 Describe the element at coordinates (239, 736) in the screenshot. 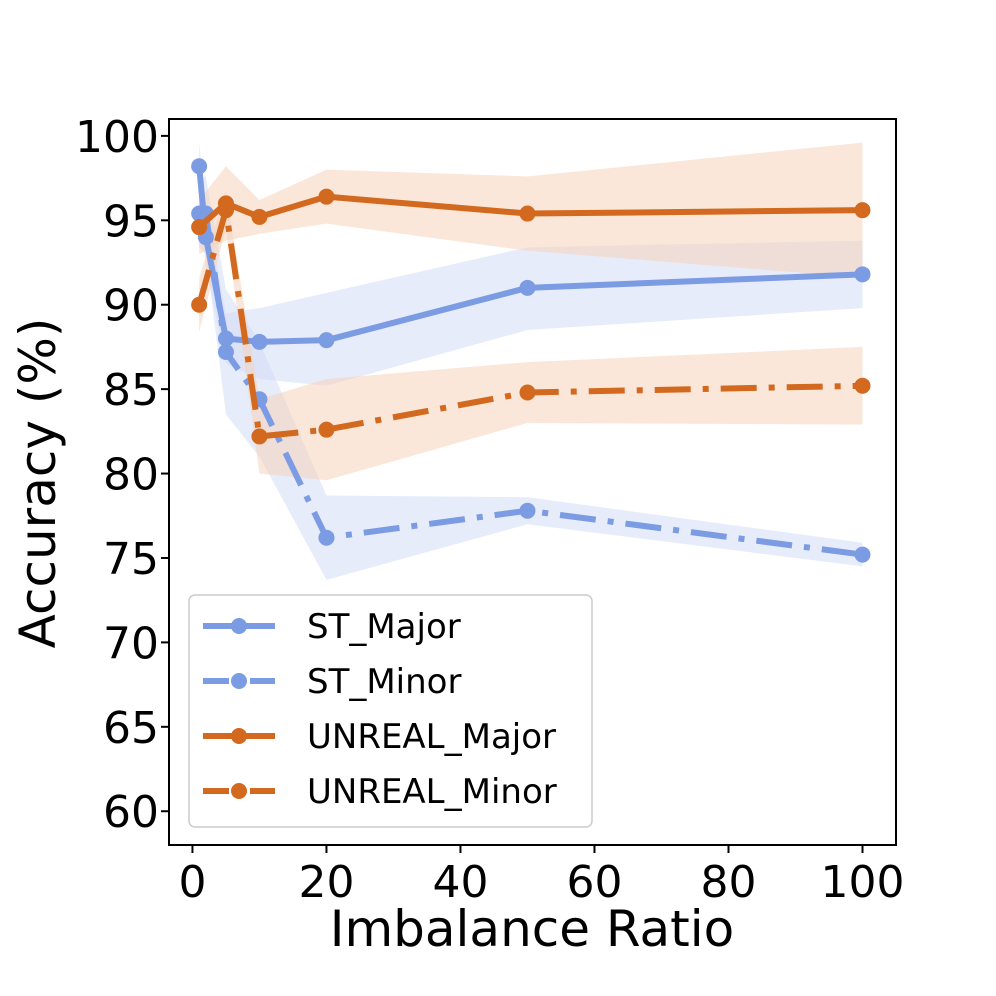

I see `unreal-major-legend-marker` at that location.